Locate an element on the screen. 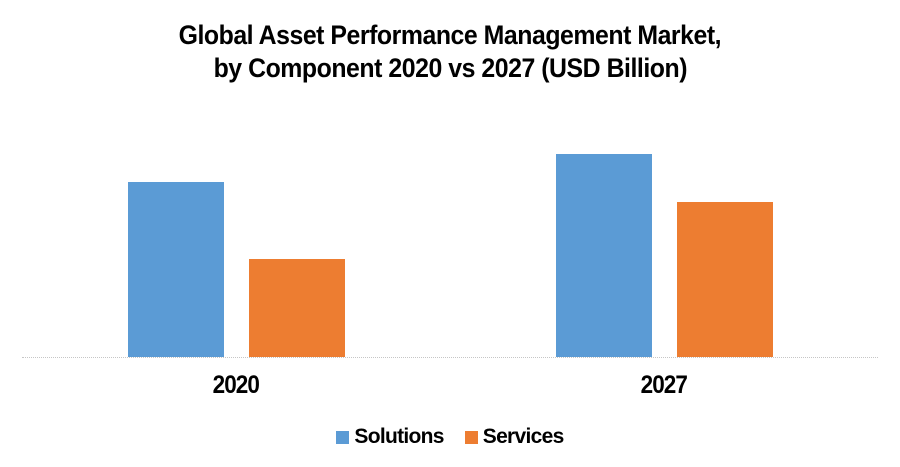 This screenshot has height=467, width=900. legend-label-solutions: Solutions is located at coordinates (399, 436).